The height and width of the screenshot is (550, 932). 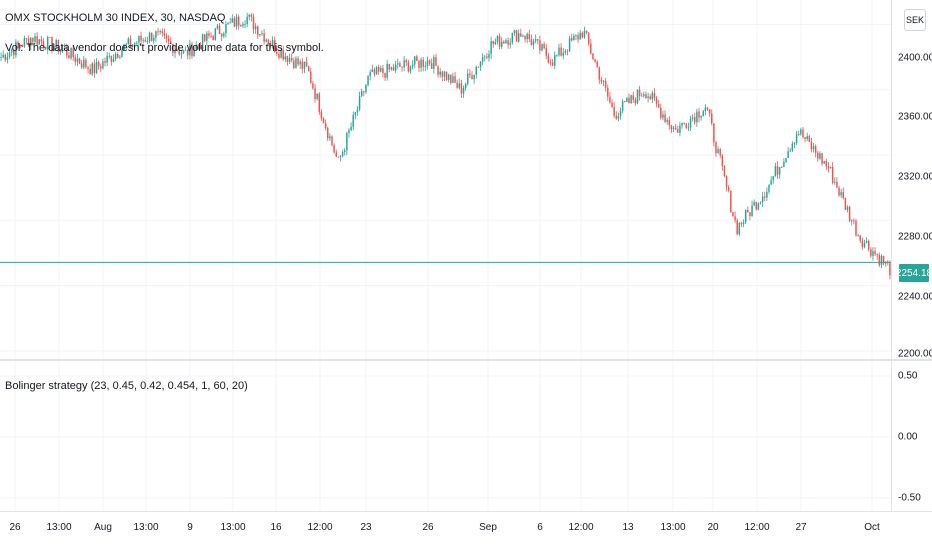 I want to click on currency-button: SEK, so click(x=915, y=20).